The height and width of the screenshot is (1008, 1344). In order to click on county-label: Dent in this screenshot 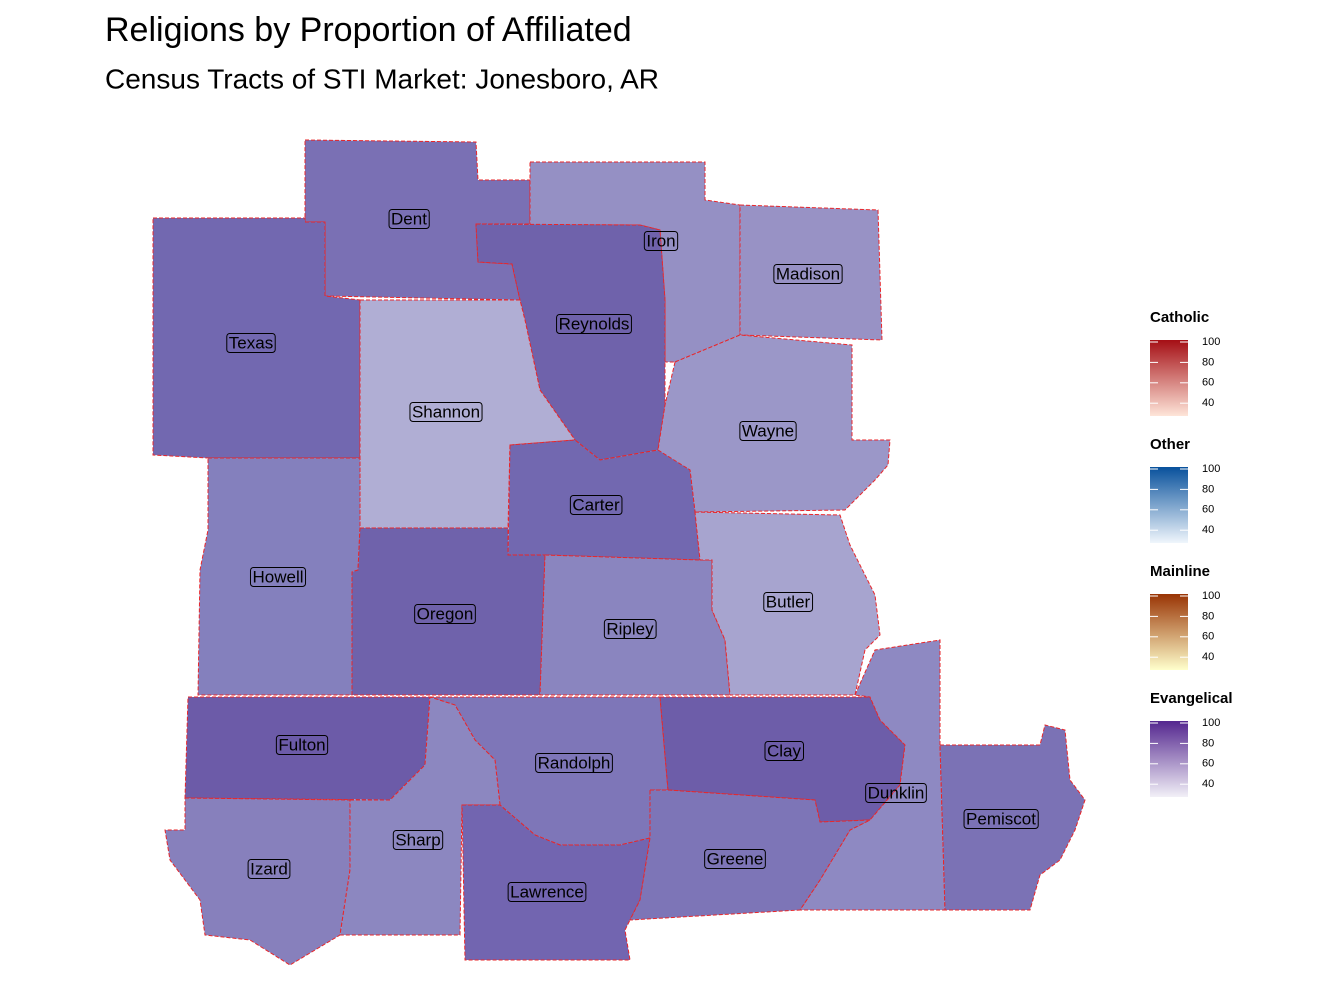, I will do `click(409, 218)`.